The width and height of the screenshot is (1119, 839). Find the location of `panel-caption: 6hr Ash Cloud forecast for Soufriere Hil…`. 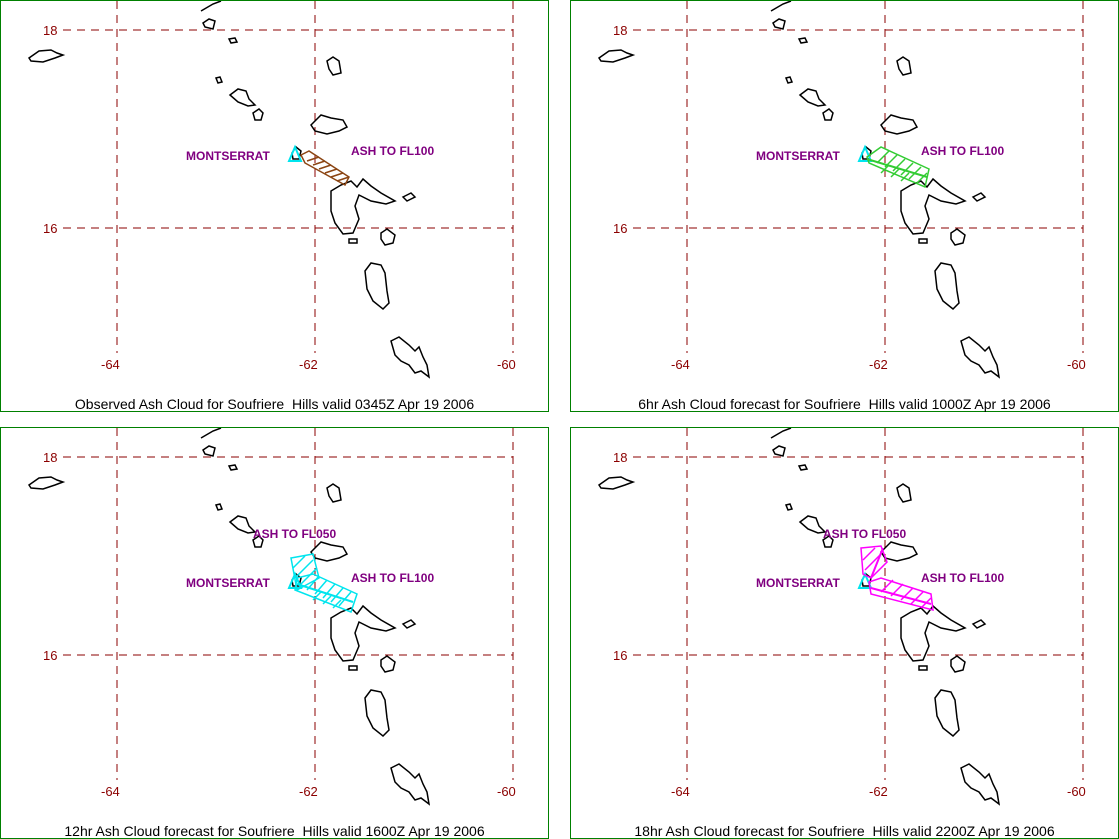

panel-caption: 6hr Ash Cloud forecast for Soufriere Hil… is located at coordinates (844, 404).